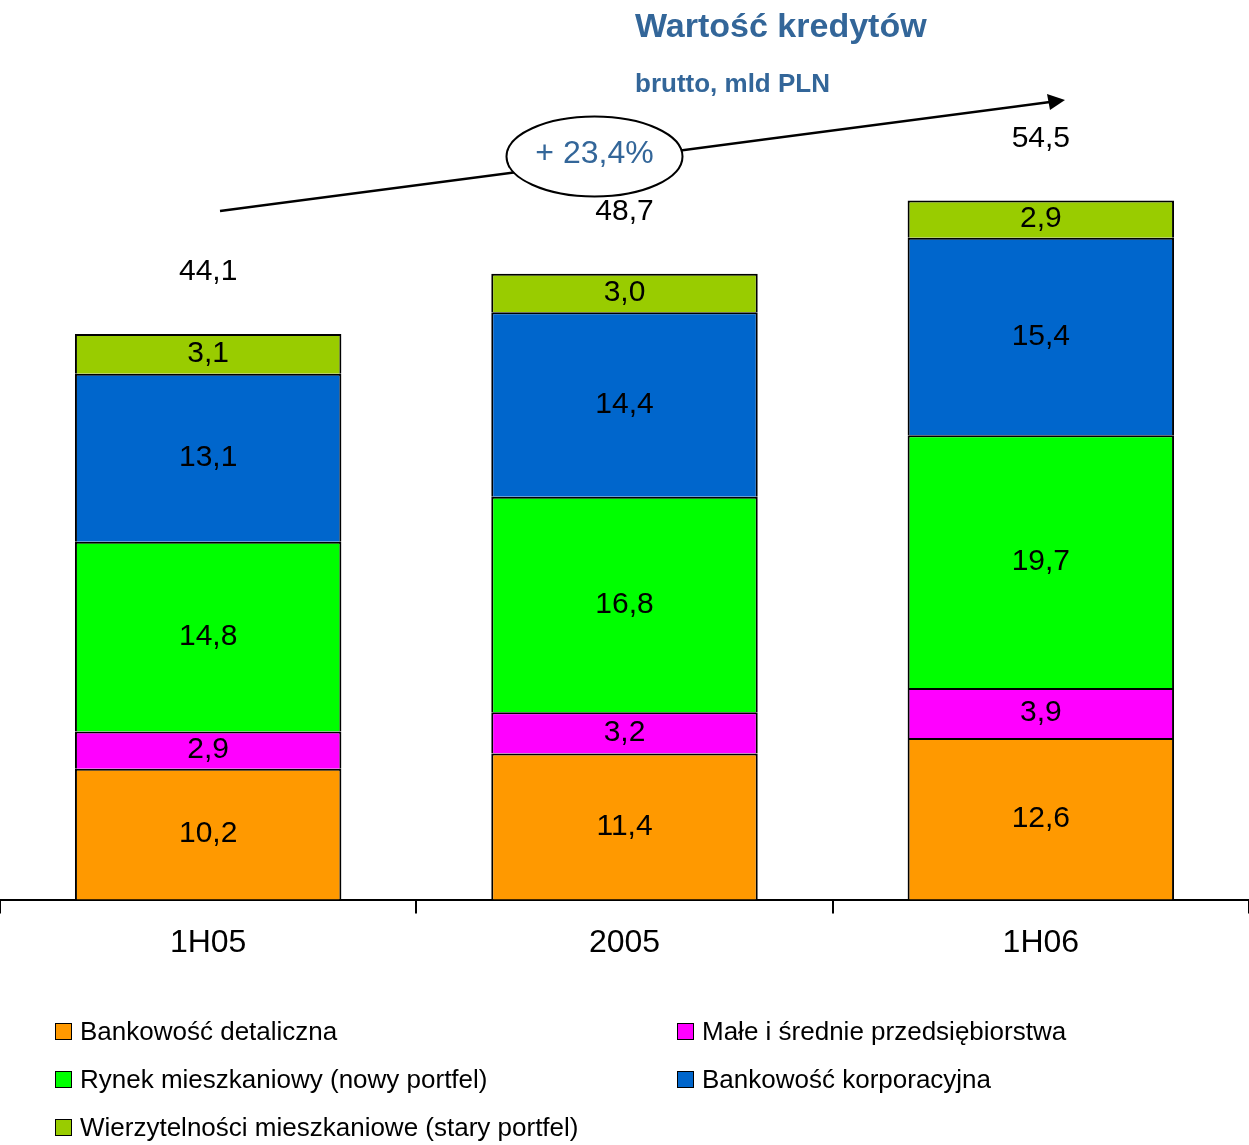 This screenshot has width=1249, height=1145. Describe the element at coordinates (624, 940) in the screenshot. I see `x-tick-label: 2005` at that location.